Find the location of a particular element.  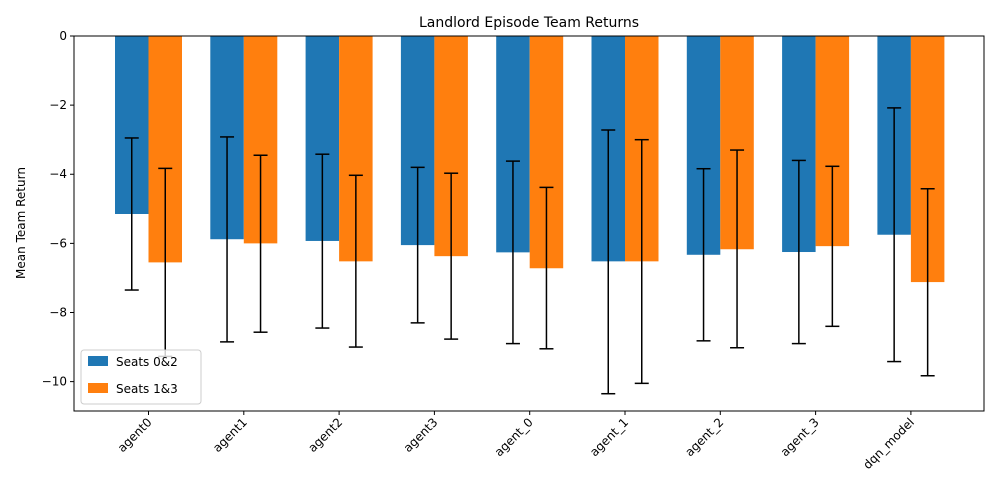

y-tick-label-0: 0 is located at coordinates (63, 36).